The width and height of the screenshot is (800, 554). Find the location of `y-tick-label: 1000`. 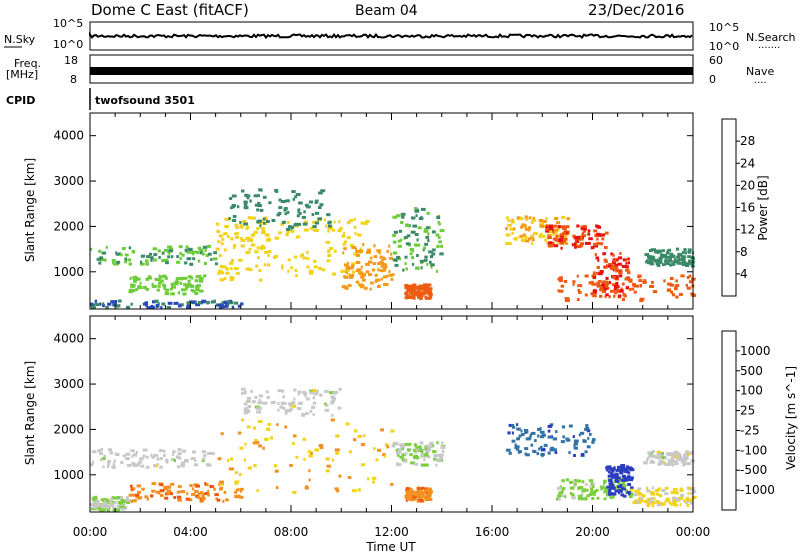

y-tick-label: 1000 is located at coordinates (68, 475).